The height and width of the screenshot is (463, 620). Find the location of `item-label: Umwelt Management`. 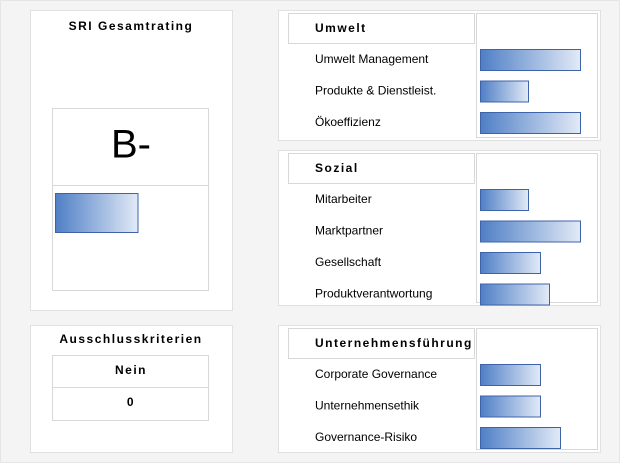

item-label: Umwelt Management is located at coordinates (372, 59).